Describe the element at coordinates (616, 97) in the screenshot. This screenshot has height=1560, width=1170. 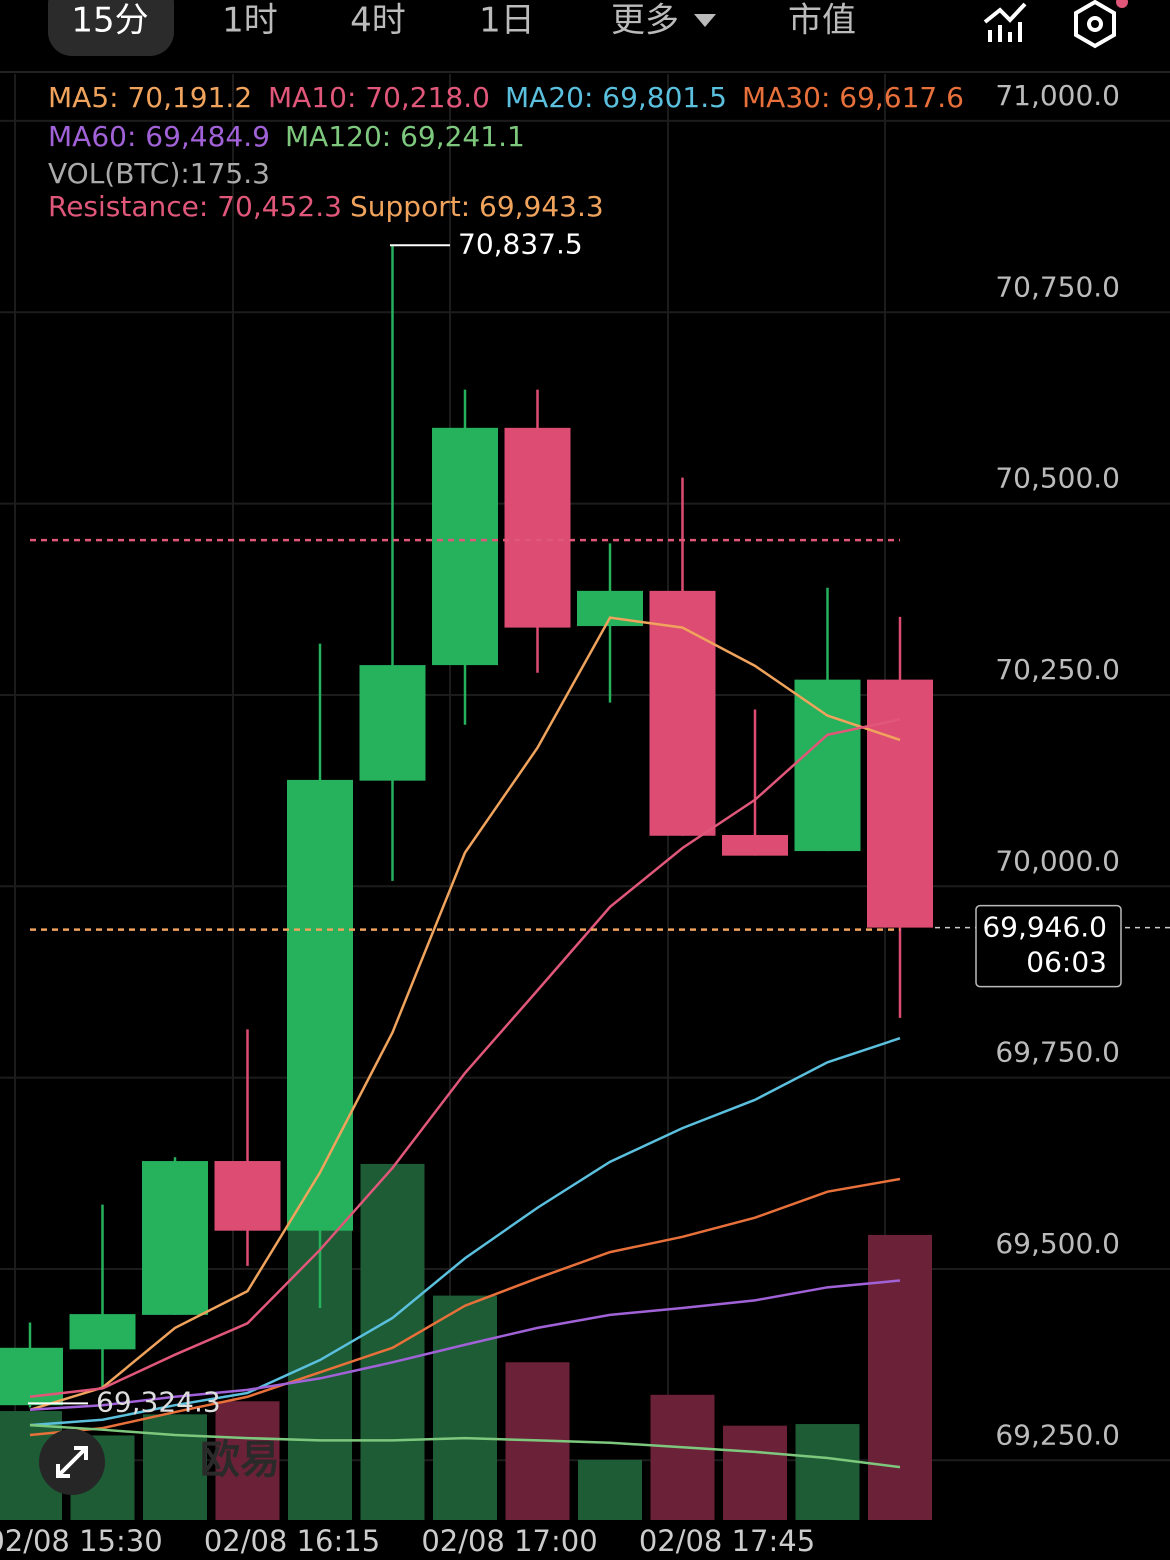
I see `legend-entry: MA20: 69,801.5` at that location.